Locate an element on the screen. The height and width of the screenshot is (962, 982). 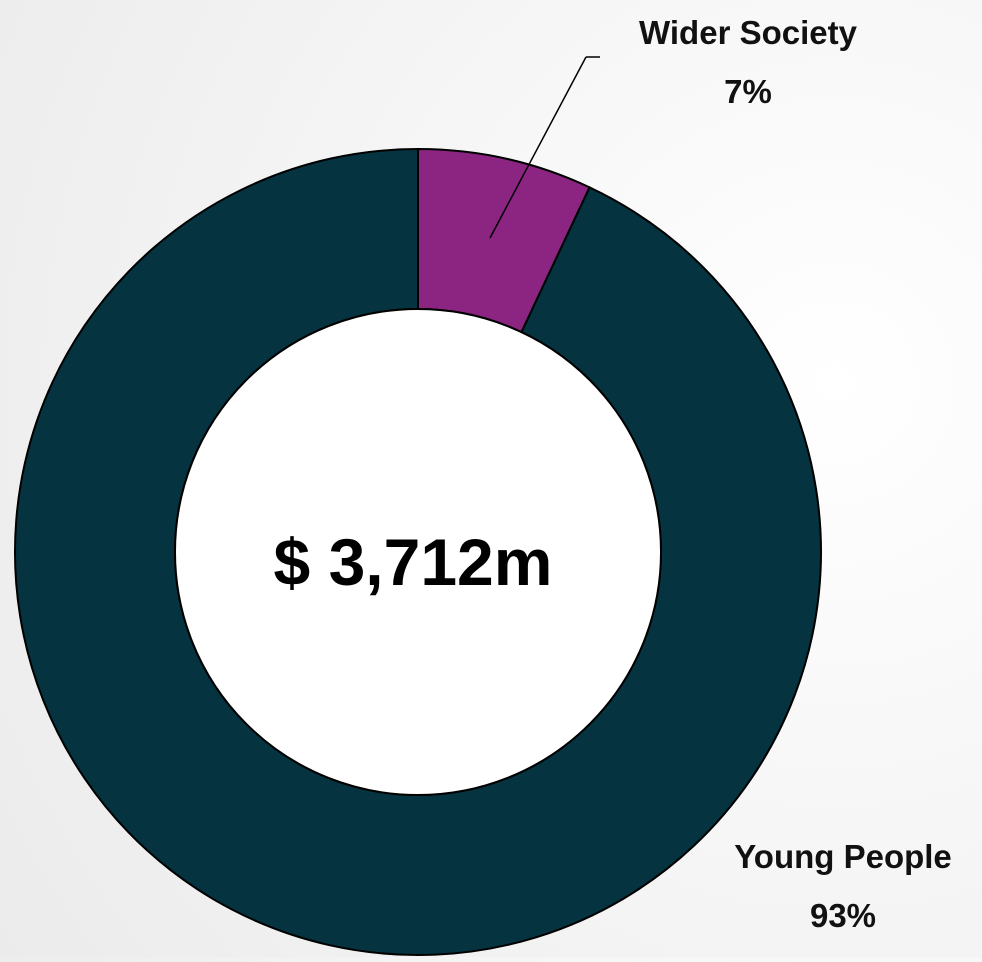
slice-label-wider-society-name: Wider Society is located at coordinates (748, 32).